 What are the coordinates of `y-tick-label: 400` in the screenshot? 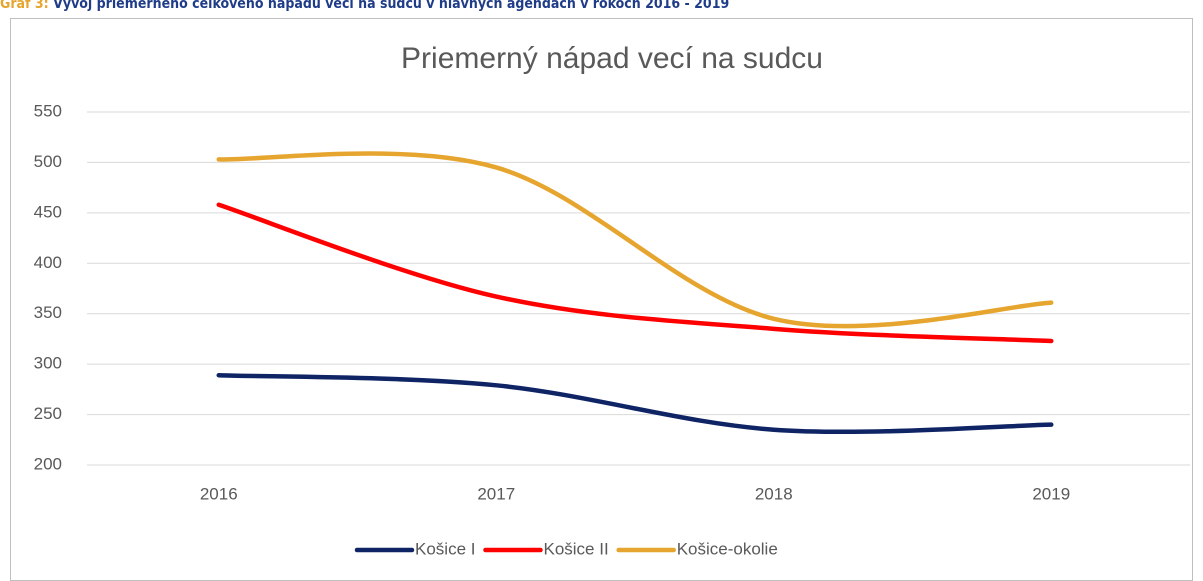 It's located at (48, 262).